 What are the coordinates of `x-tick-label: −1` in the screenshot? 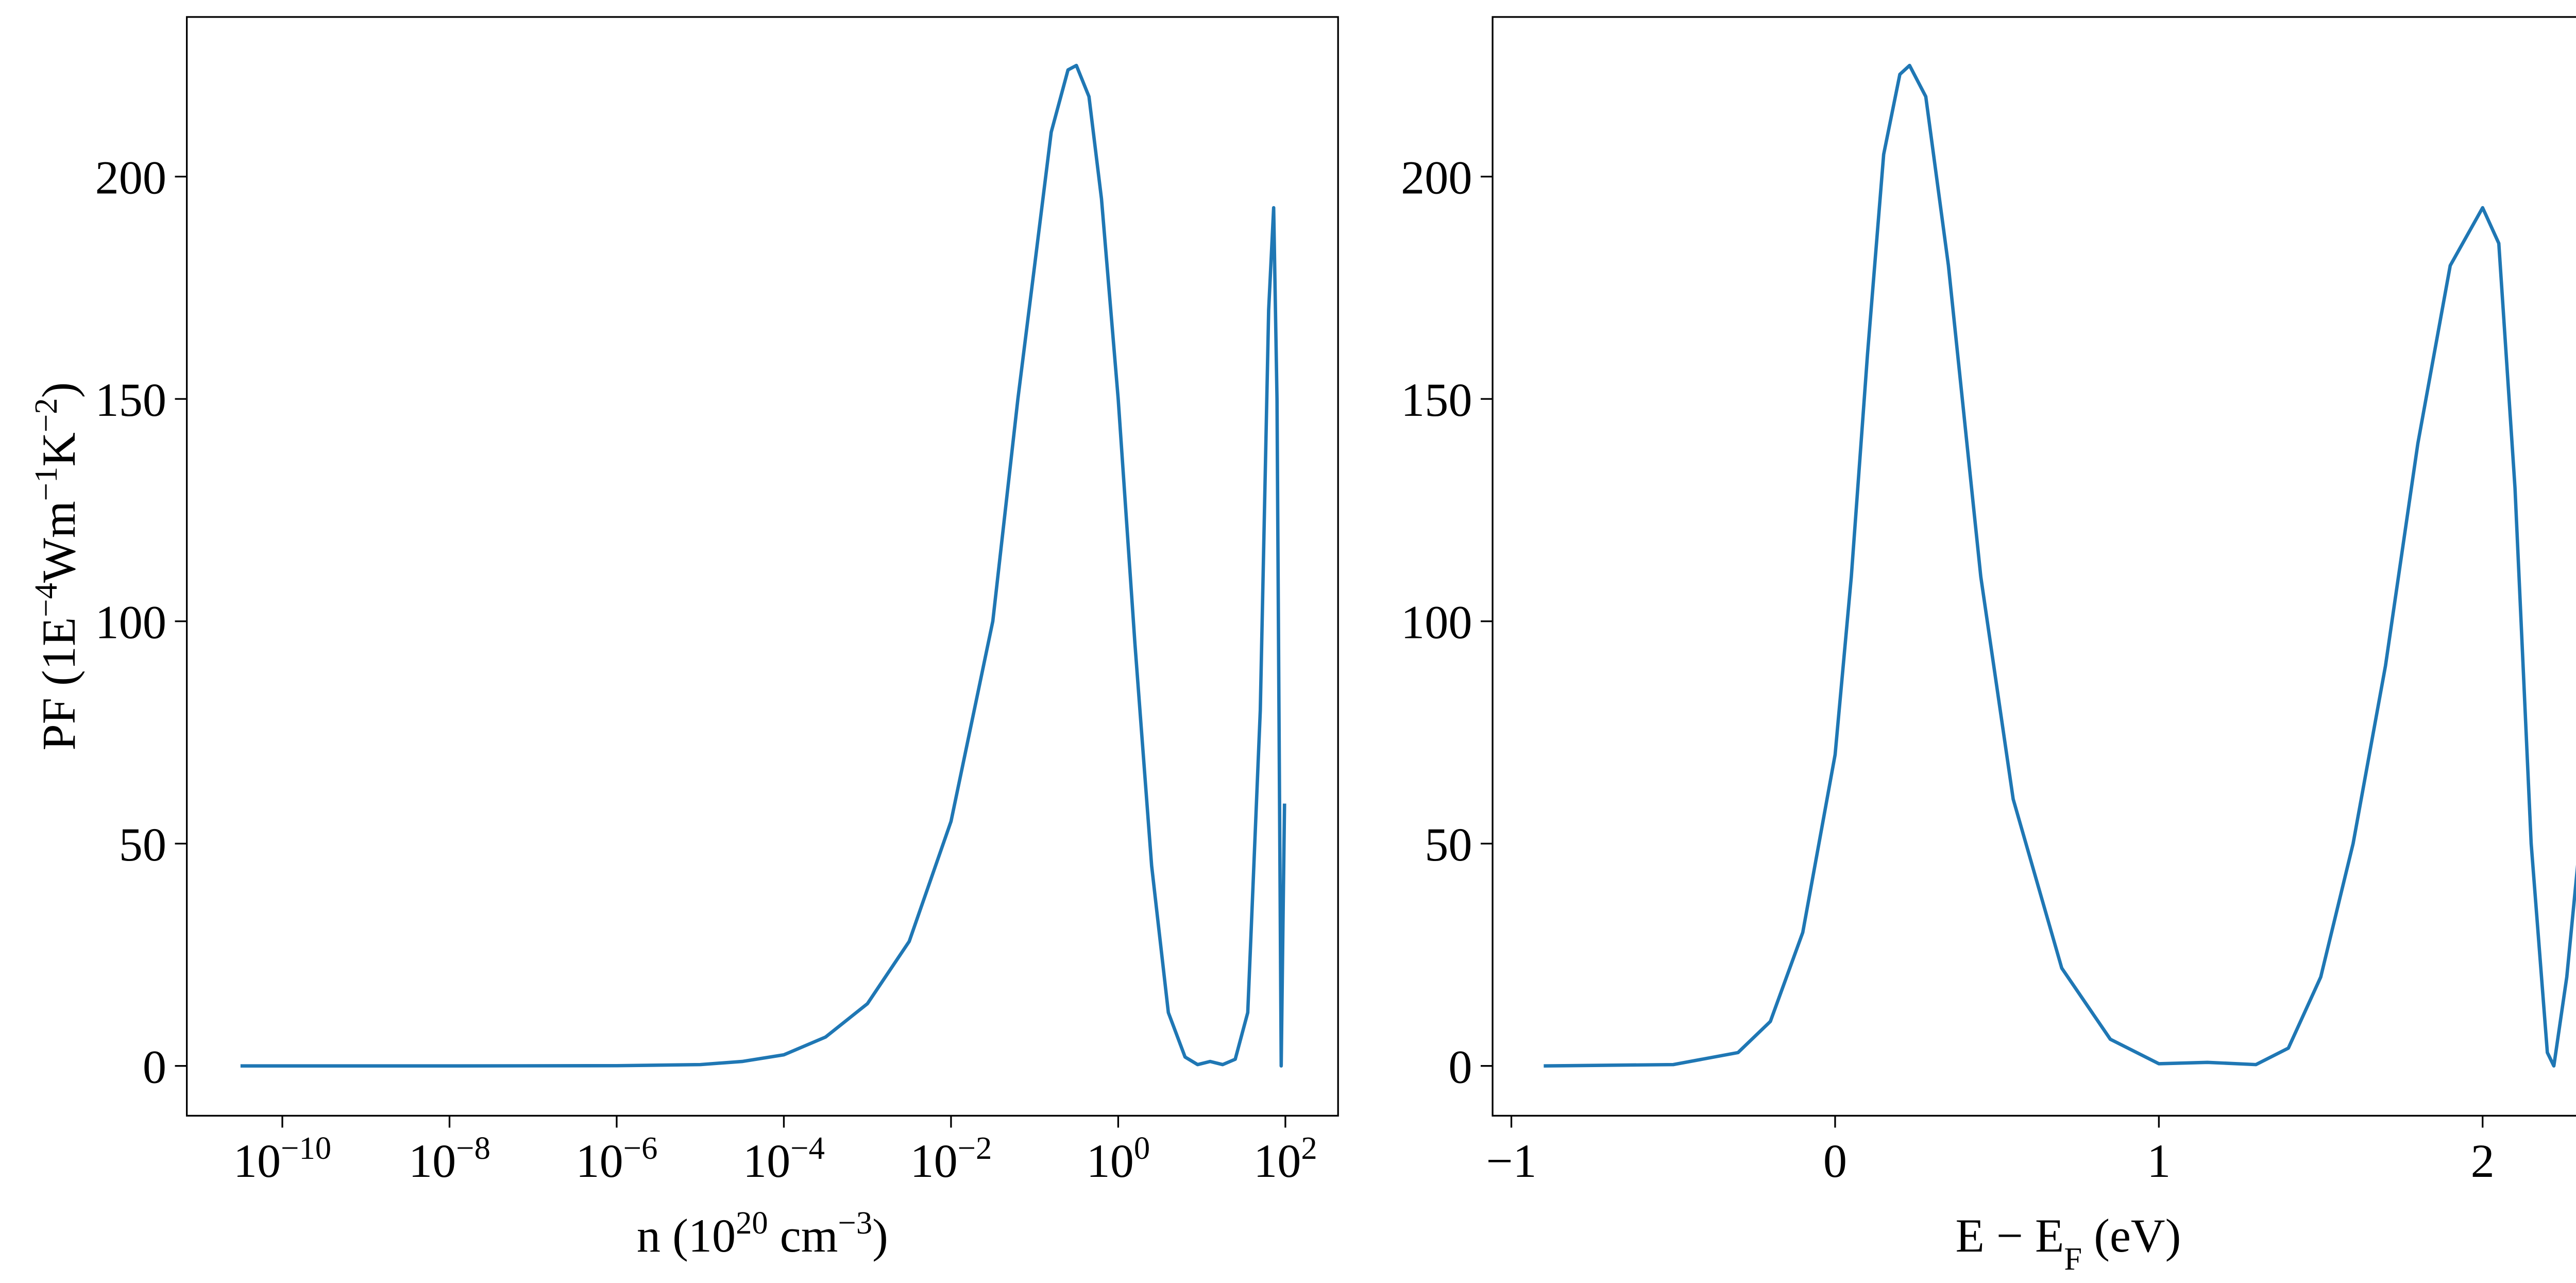 It's located at (1511, 1161).